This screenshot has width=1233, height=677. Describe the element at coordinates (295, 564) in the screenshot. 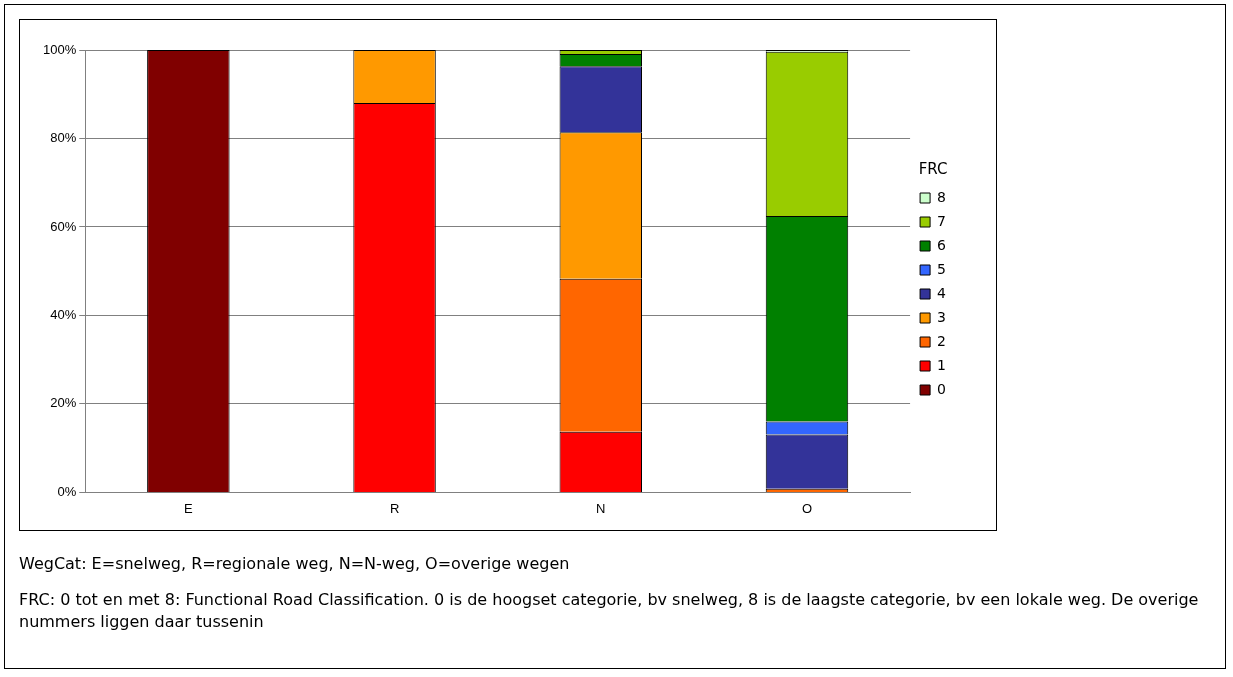

I see `text: WegCat: E=snelweg, R=regionale weg, N=N-weg, O=overige wegen` at that location.